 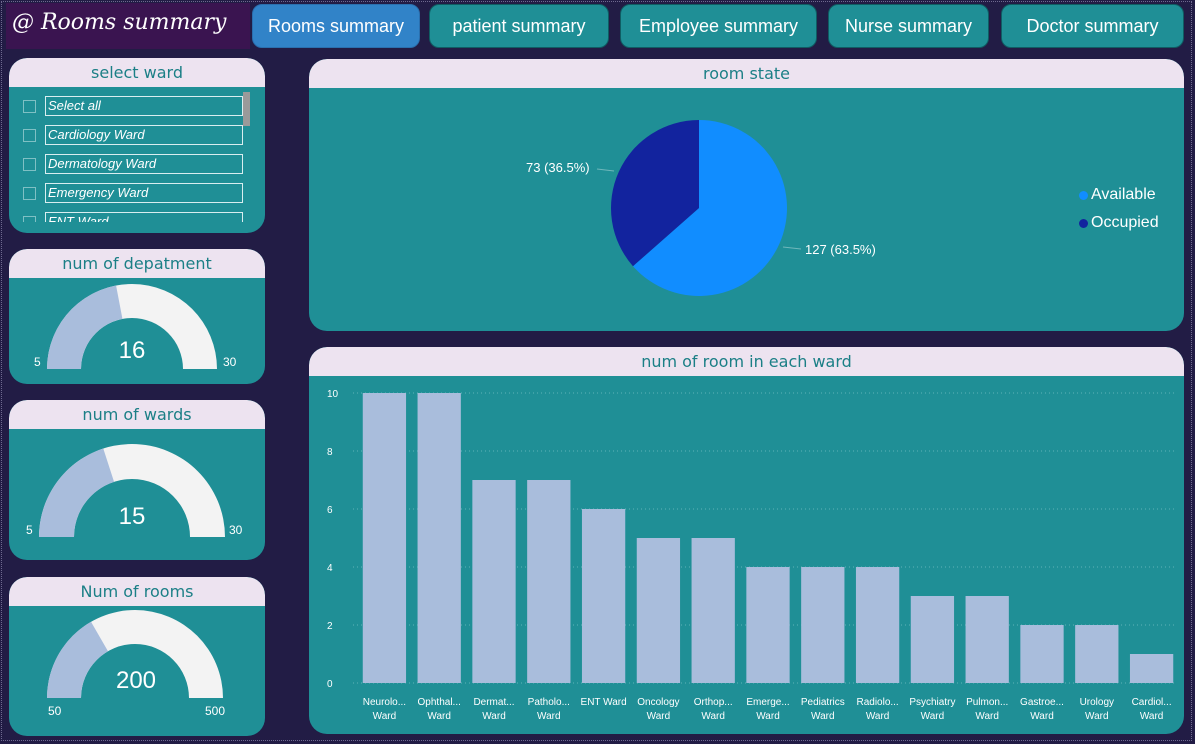 I want to click on gauge-min: 50, so click(x=55, y=711).